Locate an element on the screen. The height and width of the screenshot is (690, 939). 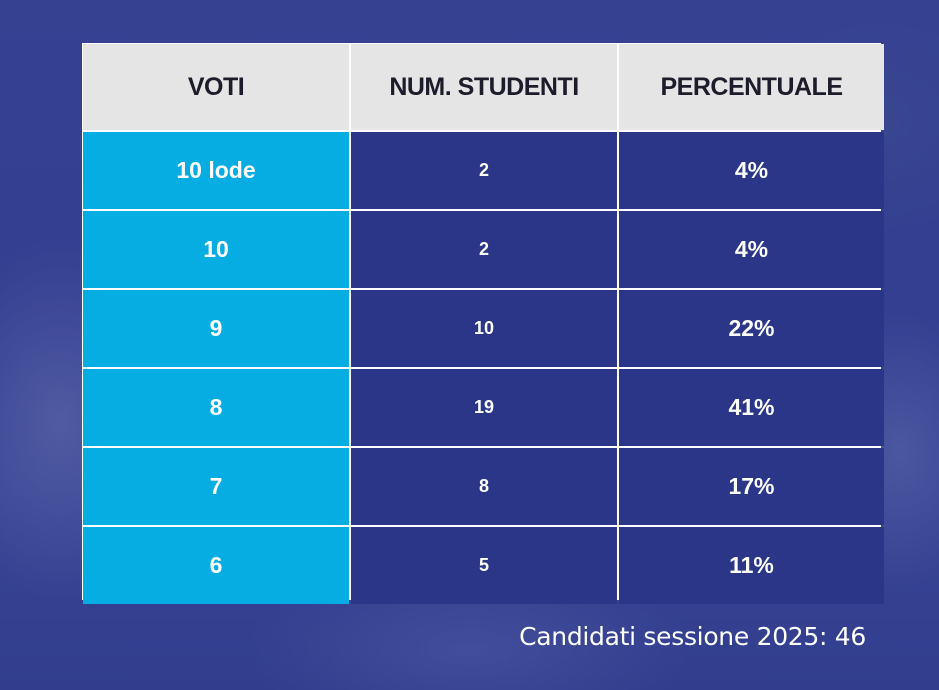
row-voto: 9 is located at coordinates (216, 328).